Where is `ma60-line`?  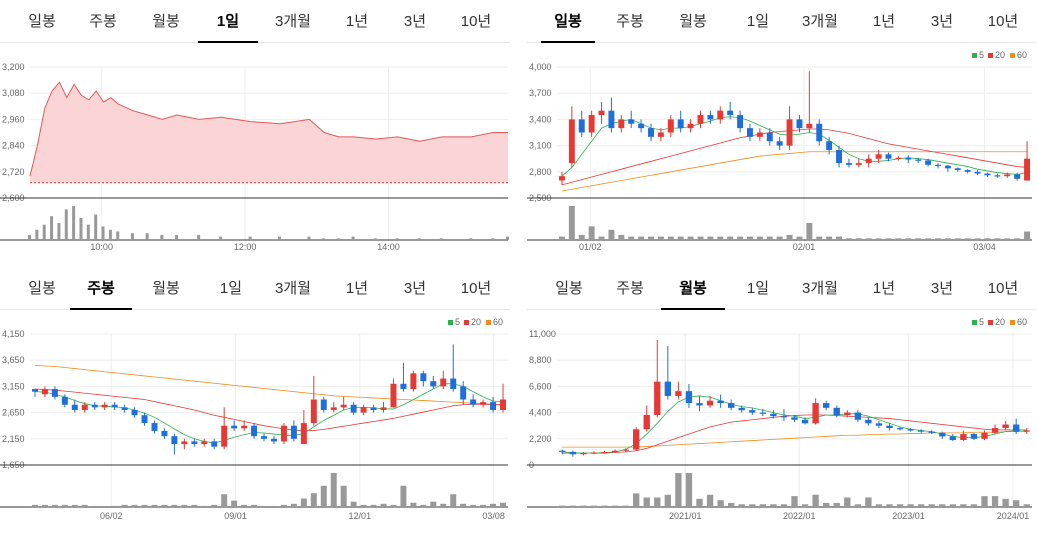
ma60-line is located at coordinates (269, 385).